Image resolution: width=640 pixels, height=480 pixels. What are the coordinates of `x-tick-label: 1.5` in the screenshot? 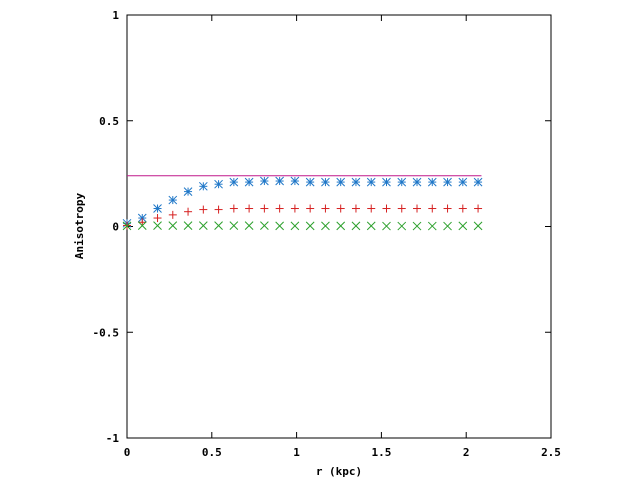 It's located at (381, 452).